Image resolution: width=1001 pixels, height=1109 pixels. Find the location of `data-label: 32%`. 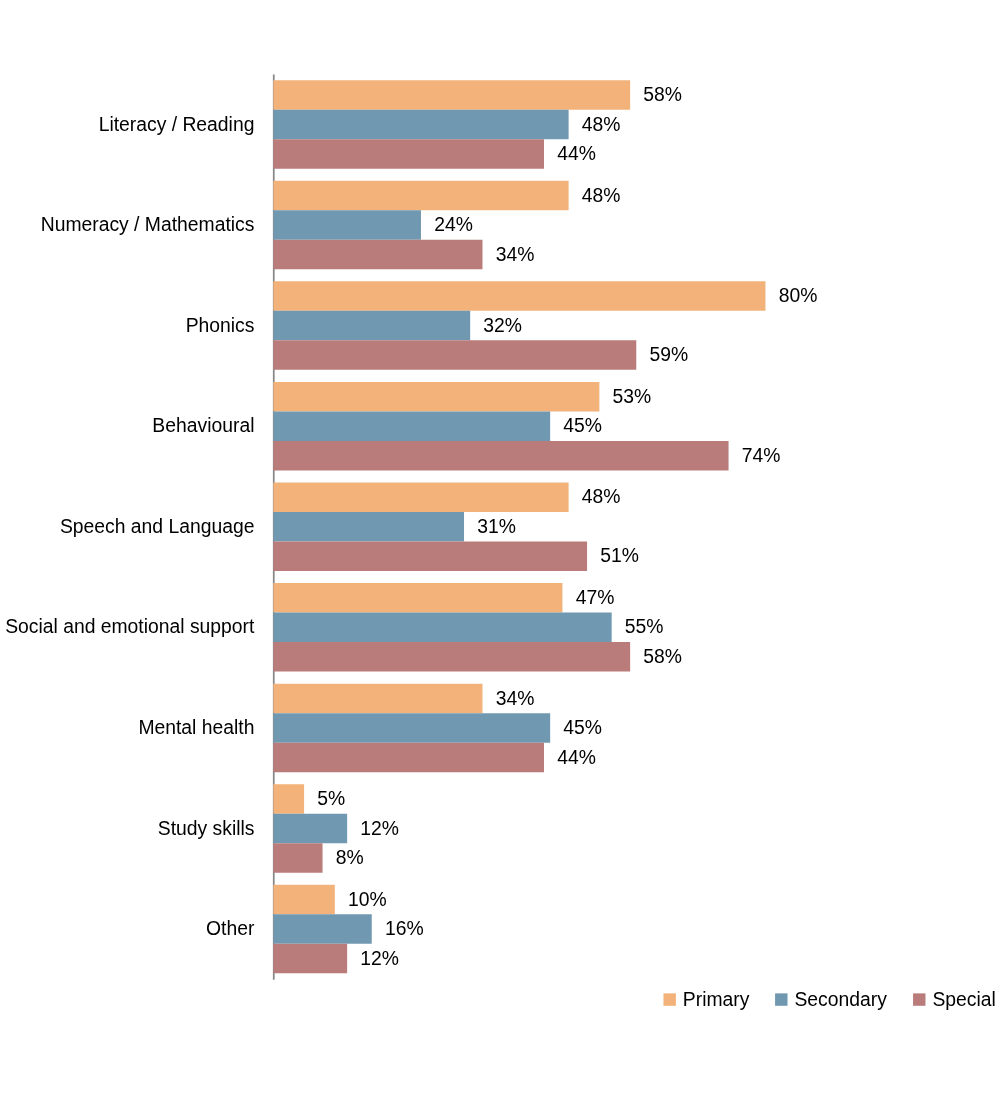

data-label: 32% is located at coordinates (503, 325).